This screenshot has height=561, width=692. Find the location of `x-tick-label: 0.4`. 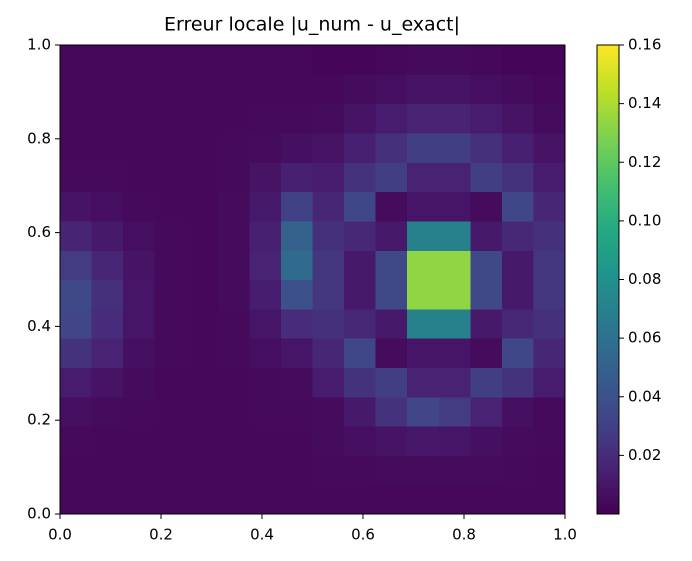

x-tick-label: 0.4 is located at coordinates (262, 535).